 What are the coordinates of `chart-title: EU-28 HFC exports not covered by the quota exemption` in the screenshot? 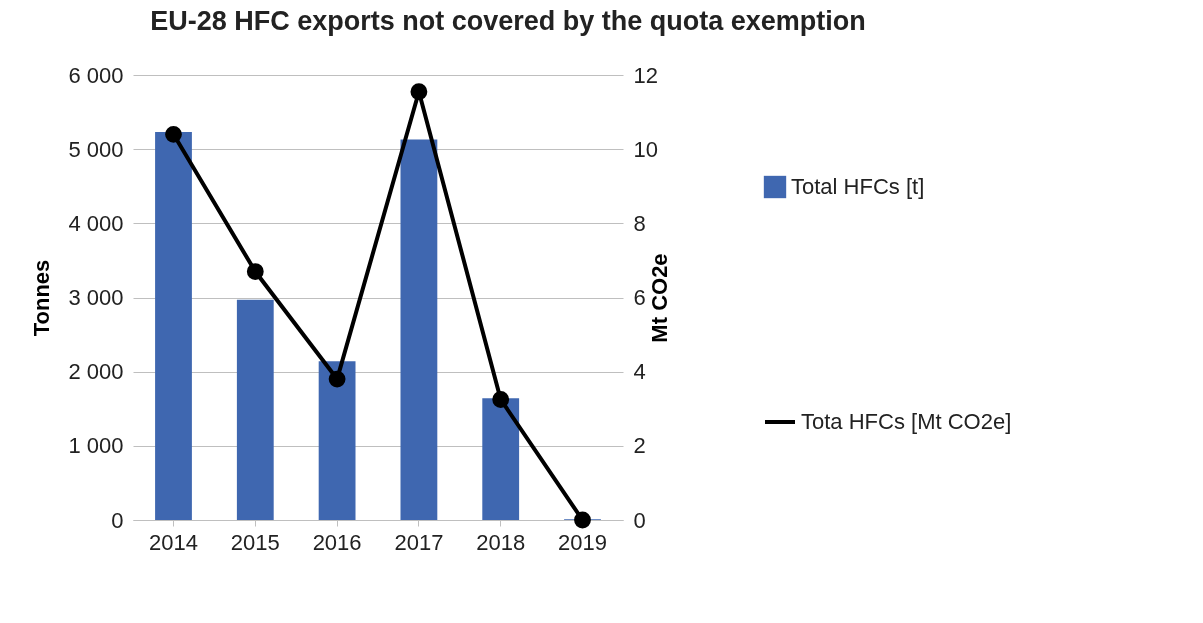 It's located at (508, 21).